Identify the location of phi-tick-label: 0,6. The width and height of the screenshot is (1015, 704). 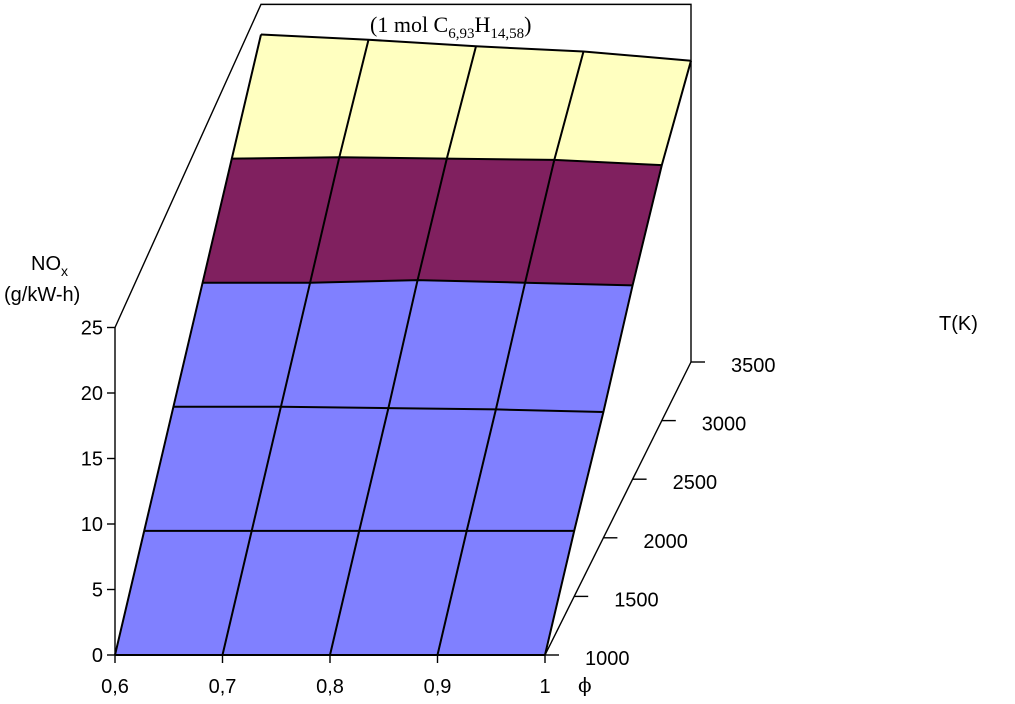
(115, 687).